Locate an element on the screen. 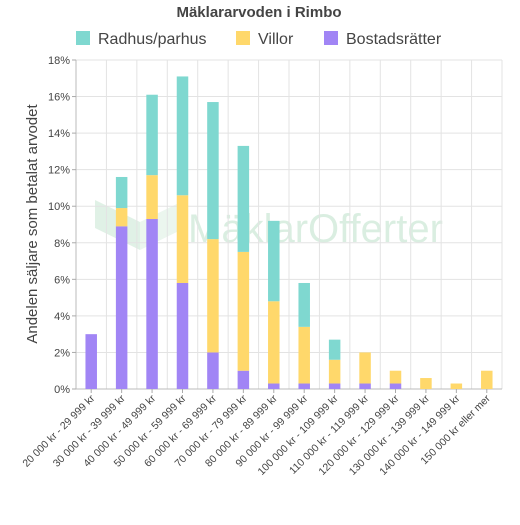 The height and width of the screenshot is (525, 520). y-axis-ticks: 0% 2% 4% 6% 8% 10% 12% 14% 16% 18% is located at coordinates (62, 225).